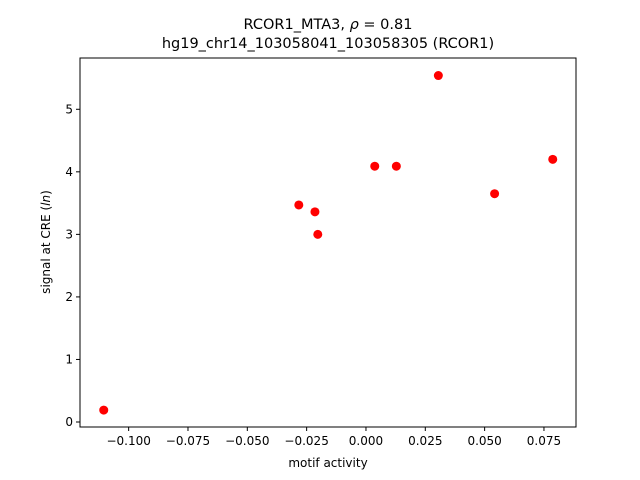 The height and width of the screenshot is (480, 640). I want to click on chart-title-line1: RCOR1_MTA3, ρ = 0.81, so click(328, 25).